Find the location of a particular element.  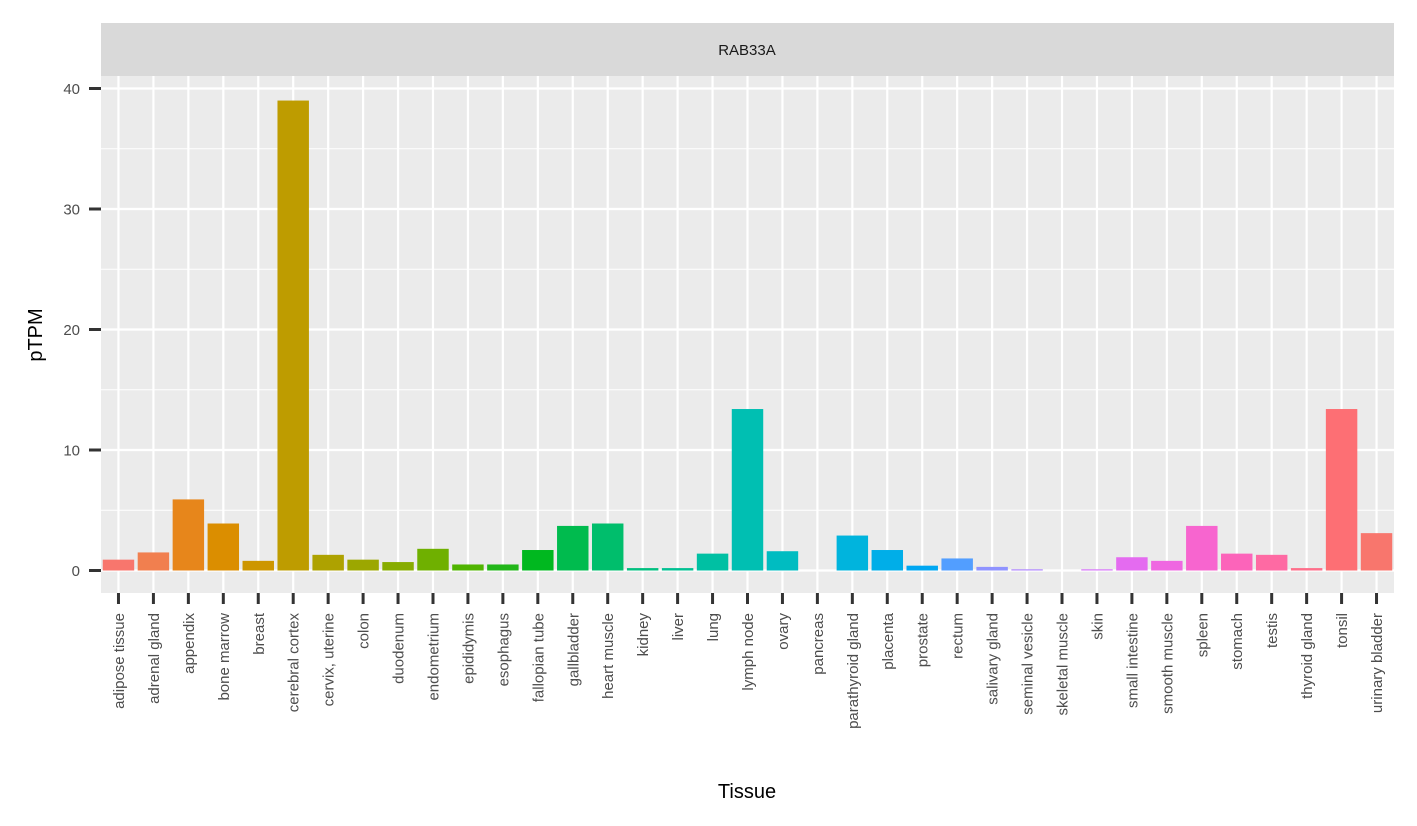

x-tick-label: lymph node is located at coordinates (748, 652).